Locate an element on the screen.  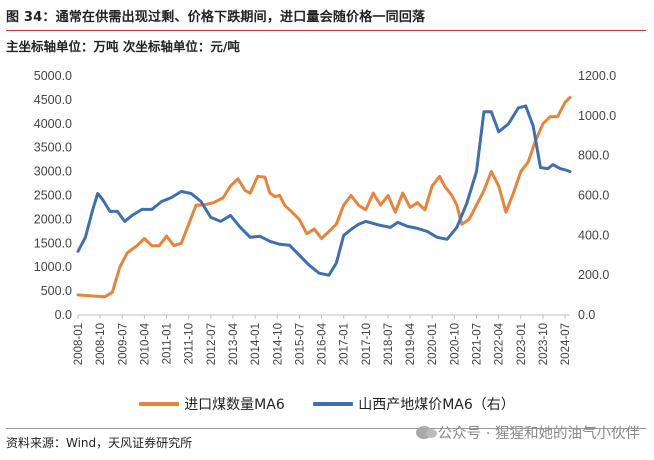
x-tick-label: 2020-10 is located at coordinates (455, 344).